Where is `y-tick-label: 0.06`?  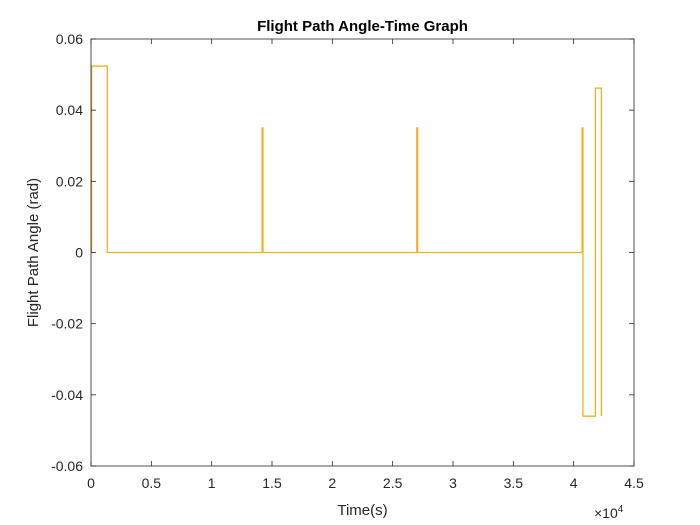 y-tick-label: 0.06 is located at coordinates (69, 39).